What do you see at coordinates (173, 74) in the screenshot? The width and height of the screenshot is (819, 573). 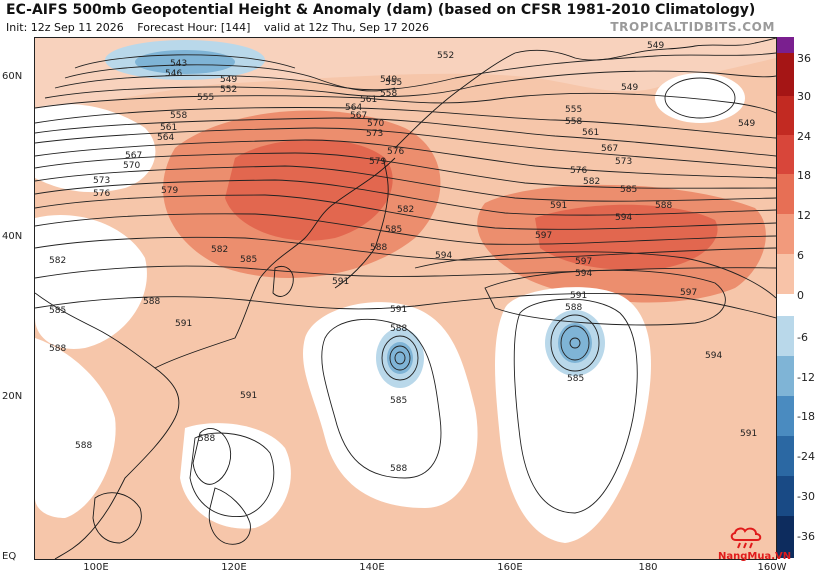 I see `contour-label: 546` at bounding box center [173, 74].